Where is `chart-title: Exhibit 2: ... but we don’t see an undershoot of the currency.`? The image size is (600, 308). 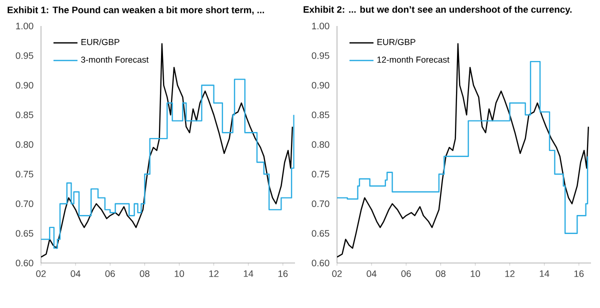
chart-title: Exhibit 2: ... but we don’t see an undershoot of the currency. is located at coordinates (438, 10).